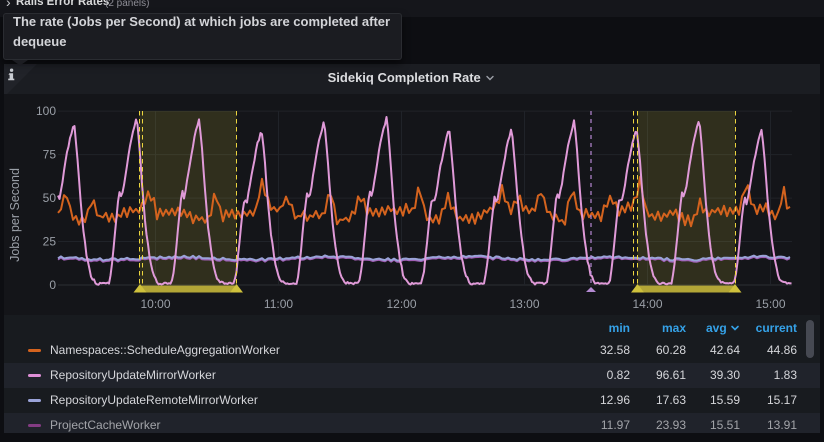 Image resolution: width=824 pixels, height=442 pixels. What do you see at coordinates (278, 304) in the screenshot?
I see `svg-text: 11:00` at bounding box center [278, 304].